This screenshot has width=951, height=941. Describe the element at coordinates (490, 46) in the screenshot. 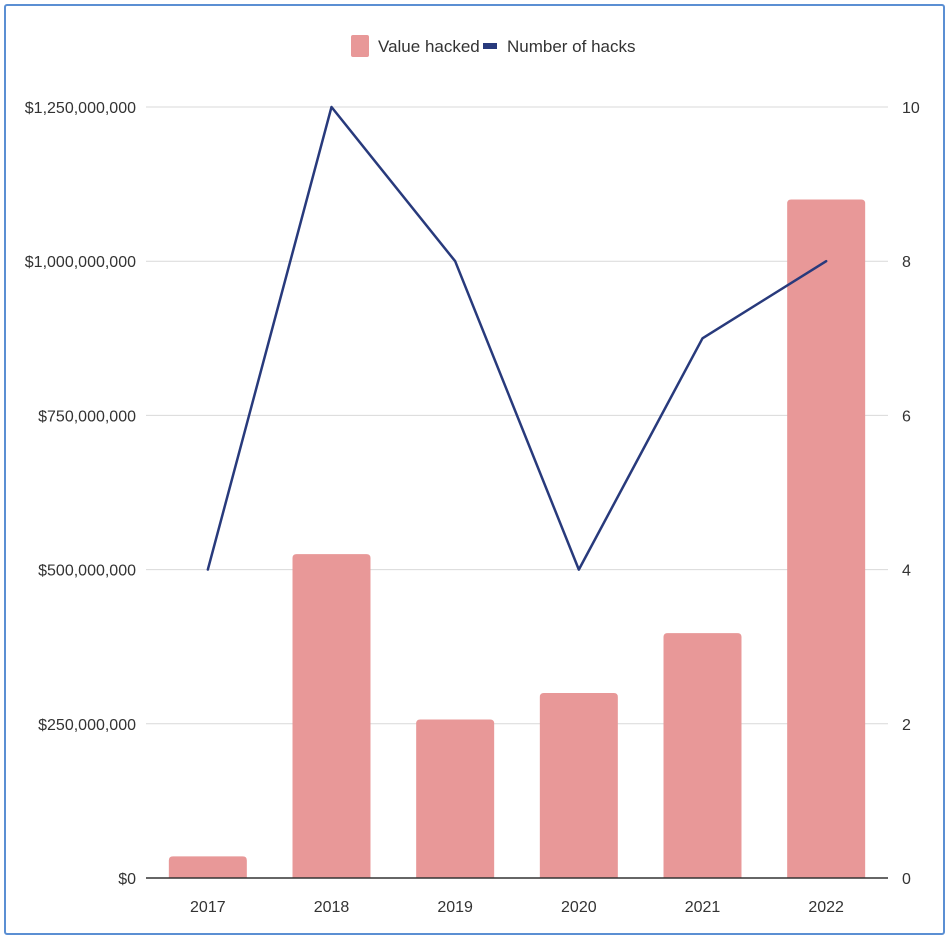

I see `legend-swatch-number-of-hacks` at that location.